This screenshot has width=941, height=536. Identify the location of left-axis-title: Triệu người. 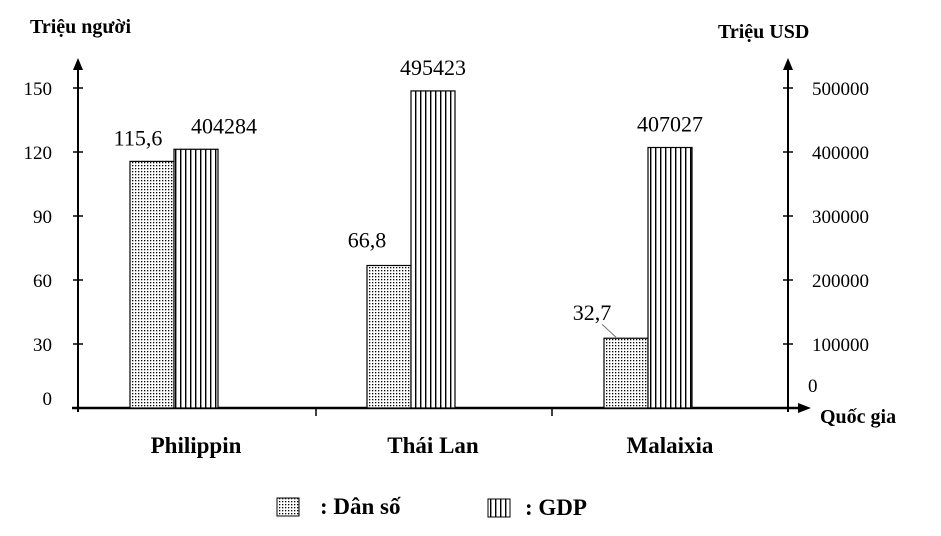
(80, 27).